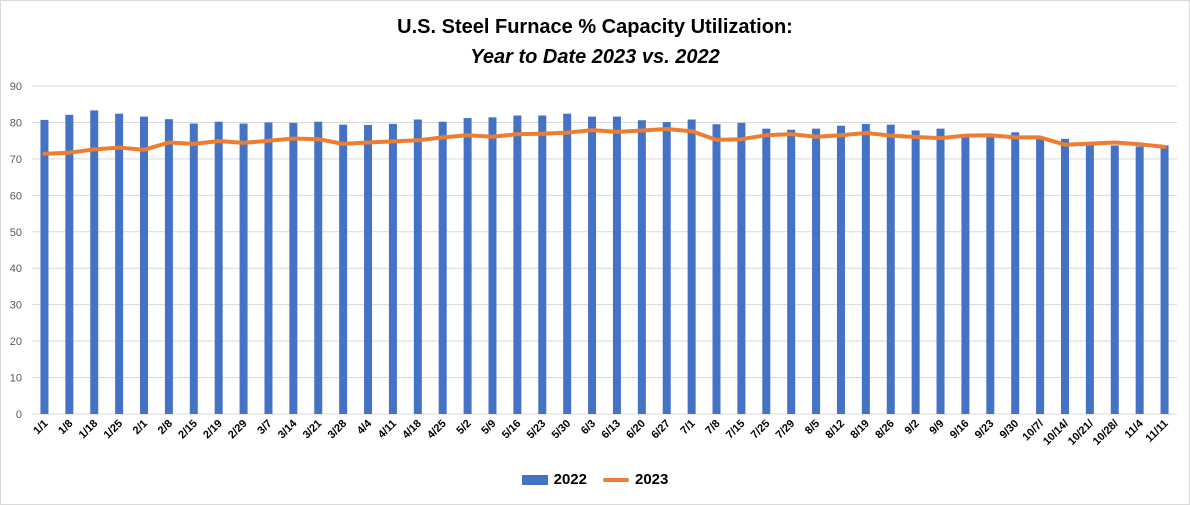  Describe the element at coordinates (1056, 433) in the screenshot. I see `x-tick-label: 10/14/` at that location.